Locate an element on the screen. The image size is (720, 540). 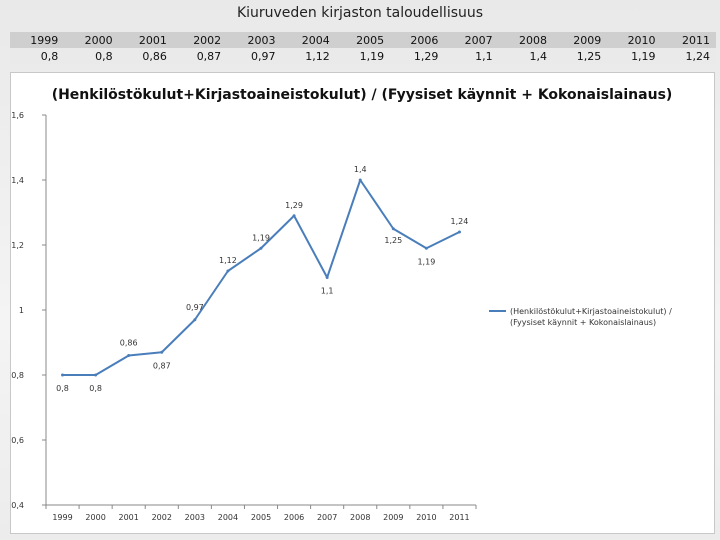
x-tick-label: 2006 is located at coordinates (294, 517).